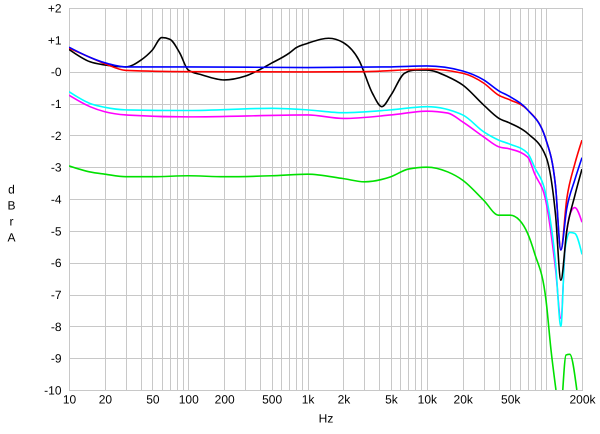 This screenshot has height=434, width=600. What do you see at coordinates (153, 399) in the screenshot?
I see `x-tick-label: 50` at bounding box center [153, 399].